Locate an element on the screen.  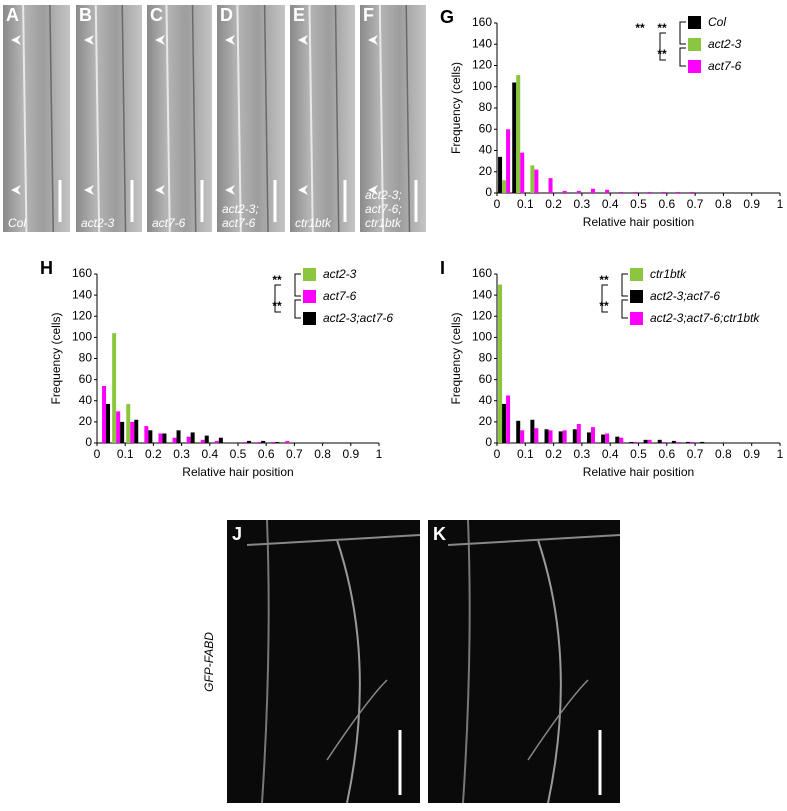
legend-label: act2-3 is located at coordinates (725, 44).